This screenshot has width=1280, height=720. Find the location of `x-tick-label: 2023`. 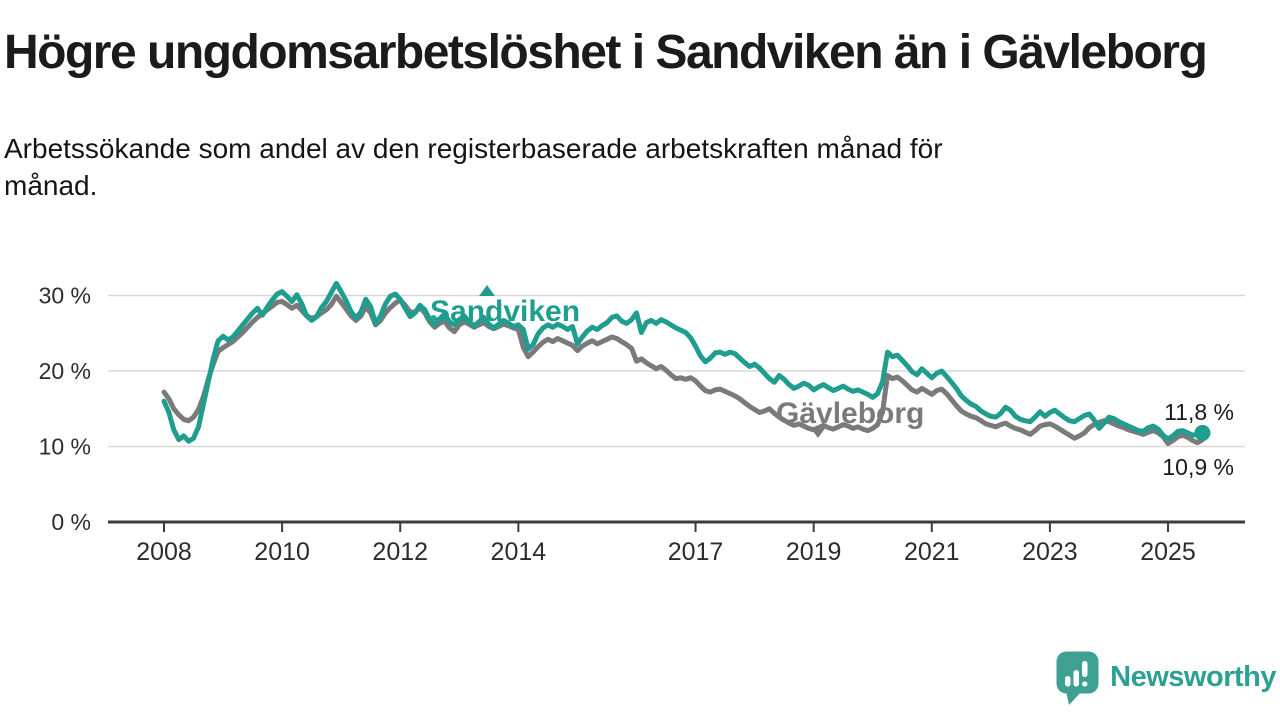

x-tick-label: 2023 is located at coordinates (1050, 552).